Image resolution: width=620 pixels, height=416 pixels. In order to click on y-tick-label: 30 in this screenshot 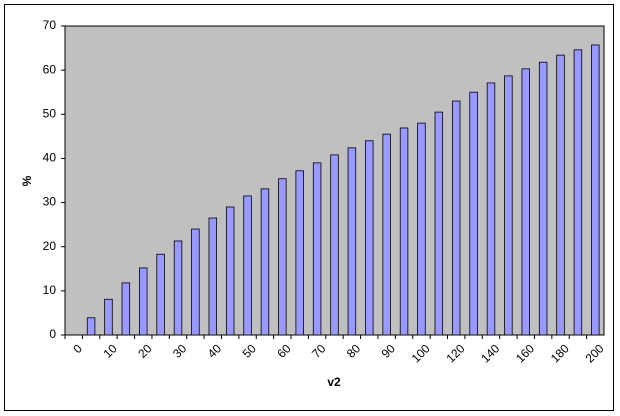, I will do `click(50, 202)`.